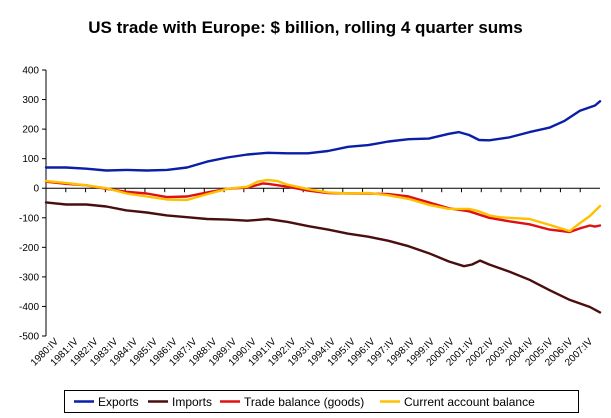 The width and height of the screenshot is (611, 418). Describe the element at coordinates (29, 307) in the screenshot. I see `y-tick-label: -400` at that location.